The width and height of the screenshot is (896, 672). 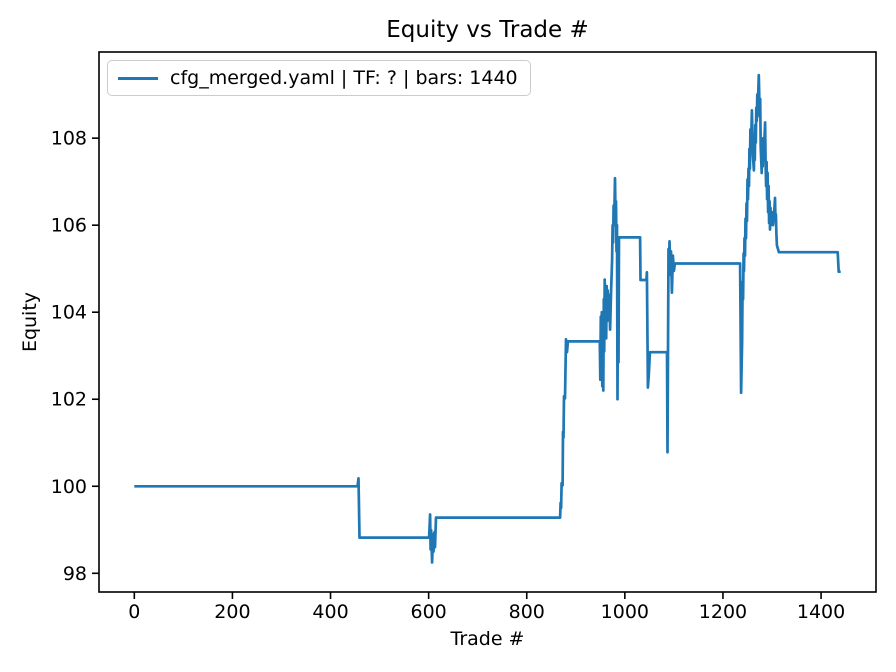 I want to click on x-tick-label: 800, so click(x=527, y=612).